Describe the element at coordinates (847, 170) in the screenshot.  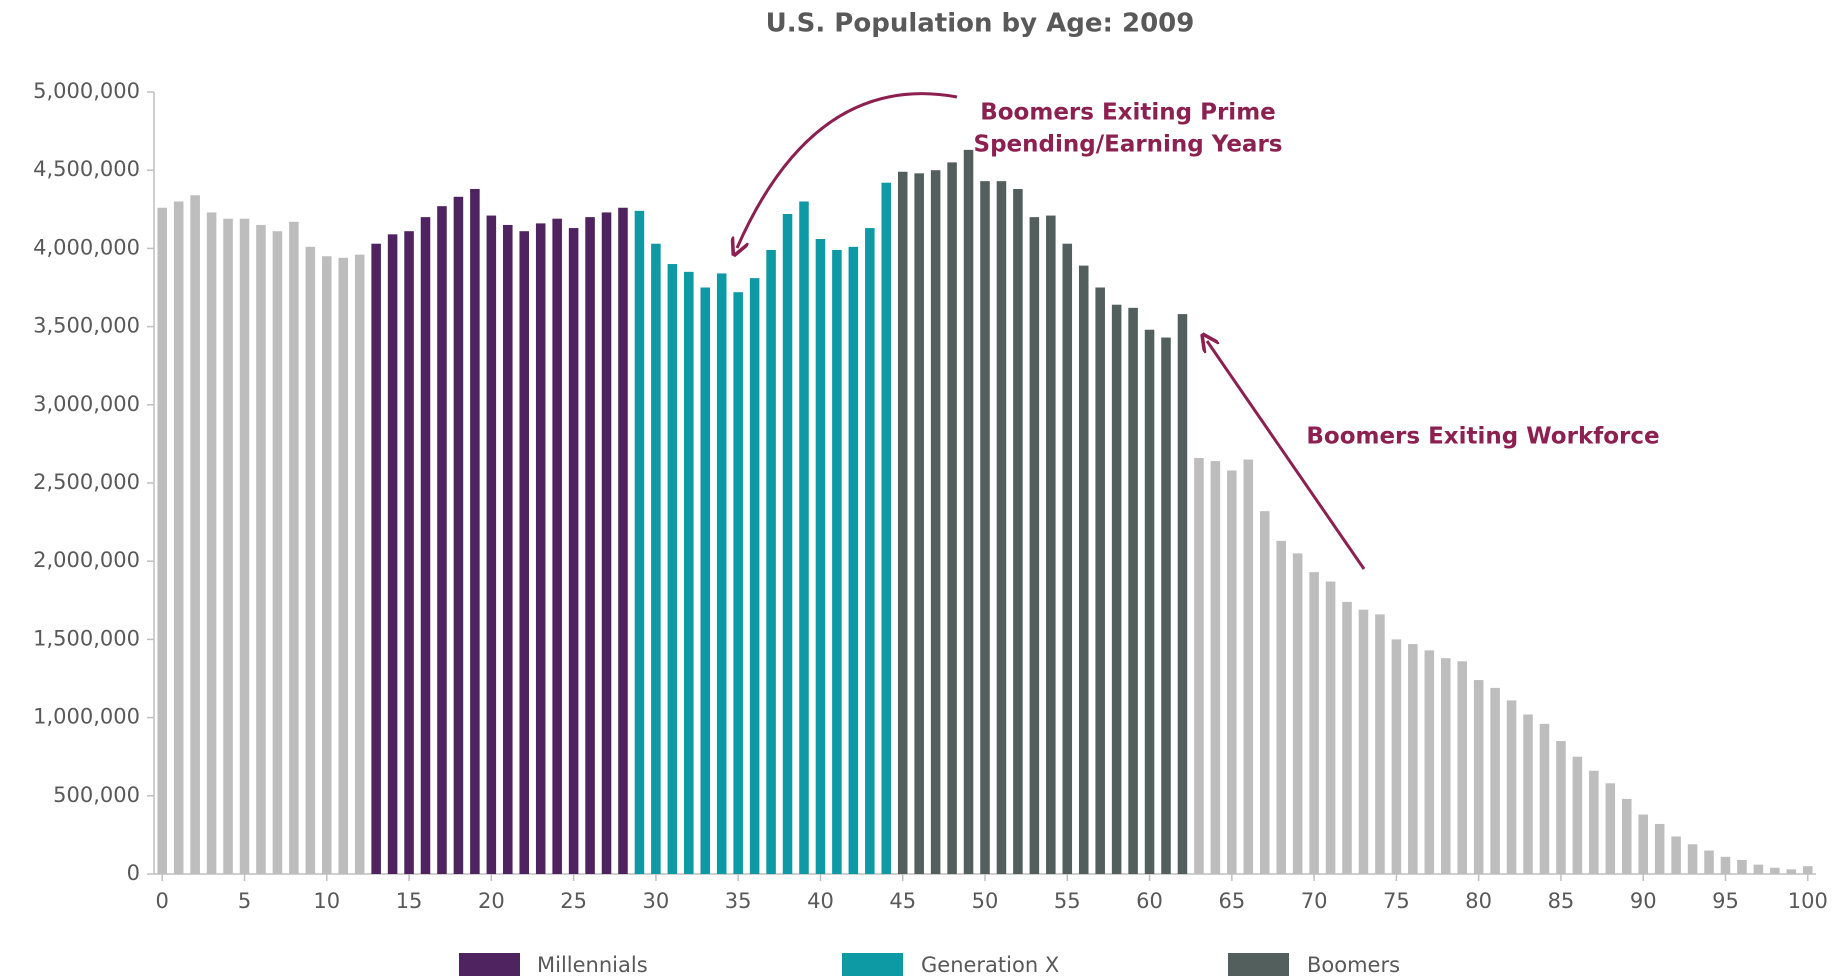
I see `annotation-arrow` at that location.